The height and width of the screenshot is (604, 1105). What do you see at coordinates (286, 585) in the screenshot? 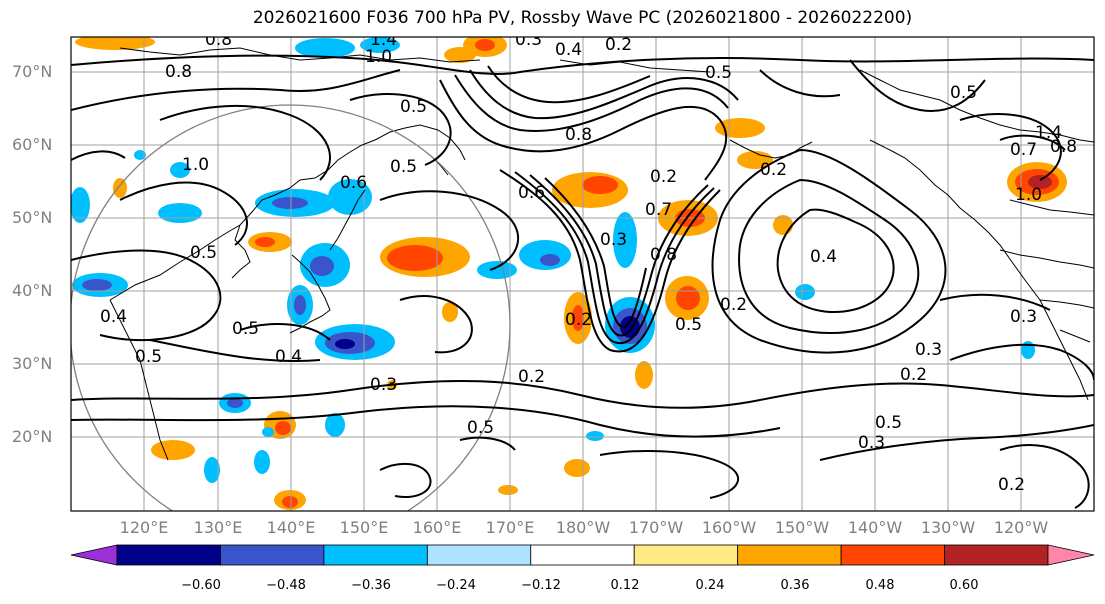
I see `colorbar-tick-label: −0.48` at bounding box center [286, 585].